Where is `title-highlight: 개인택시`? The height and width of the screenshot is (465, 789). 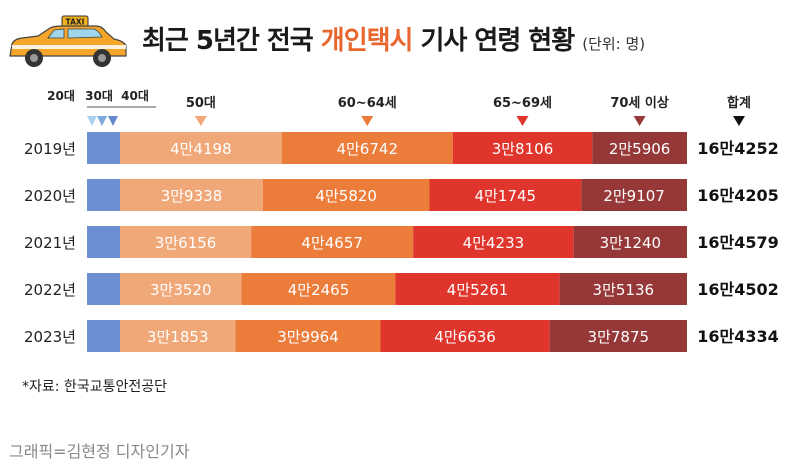 title-highlight: 개인택시 is located at coordinates (367, 41).